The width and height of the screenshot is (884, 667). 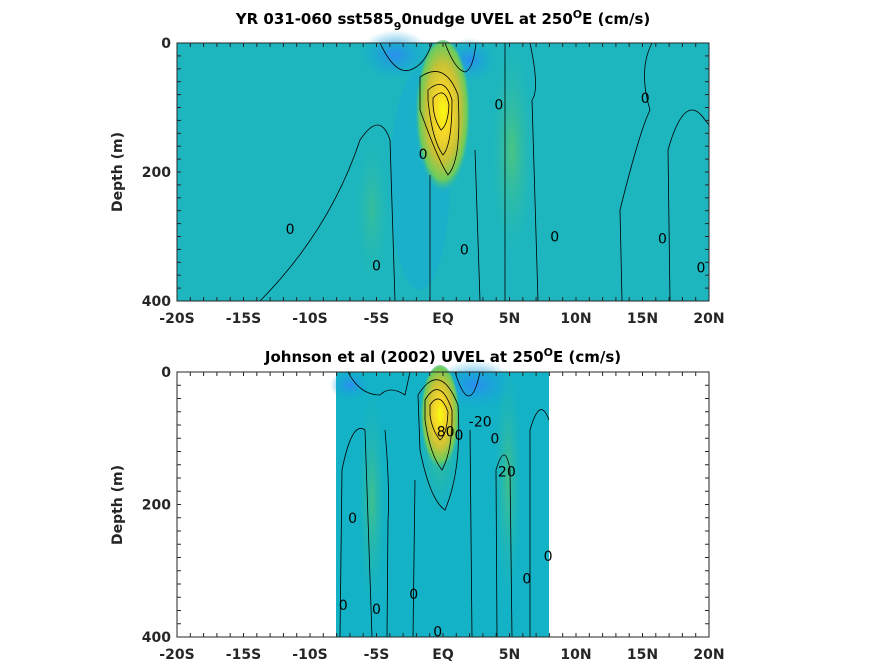 I want to click on contour-label: -20, so click(x=480, y=423).